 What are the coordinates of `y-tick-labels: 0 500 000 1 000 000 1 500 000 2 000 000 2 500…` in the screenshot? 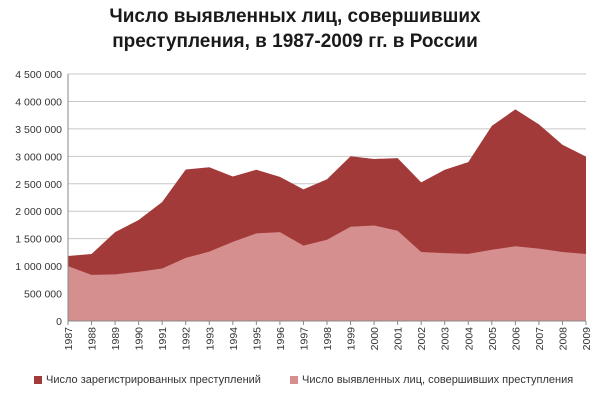 It's located at (38, 198).